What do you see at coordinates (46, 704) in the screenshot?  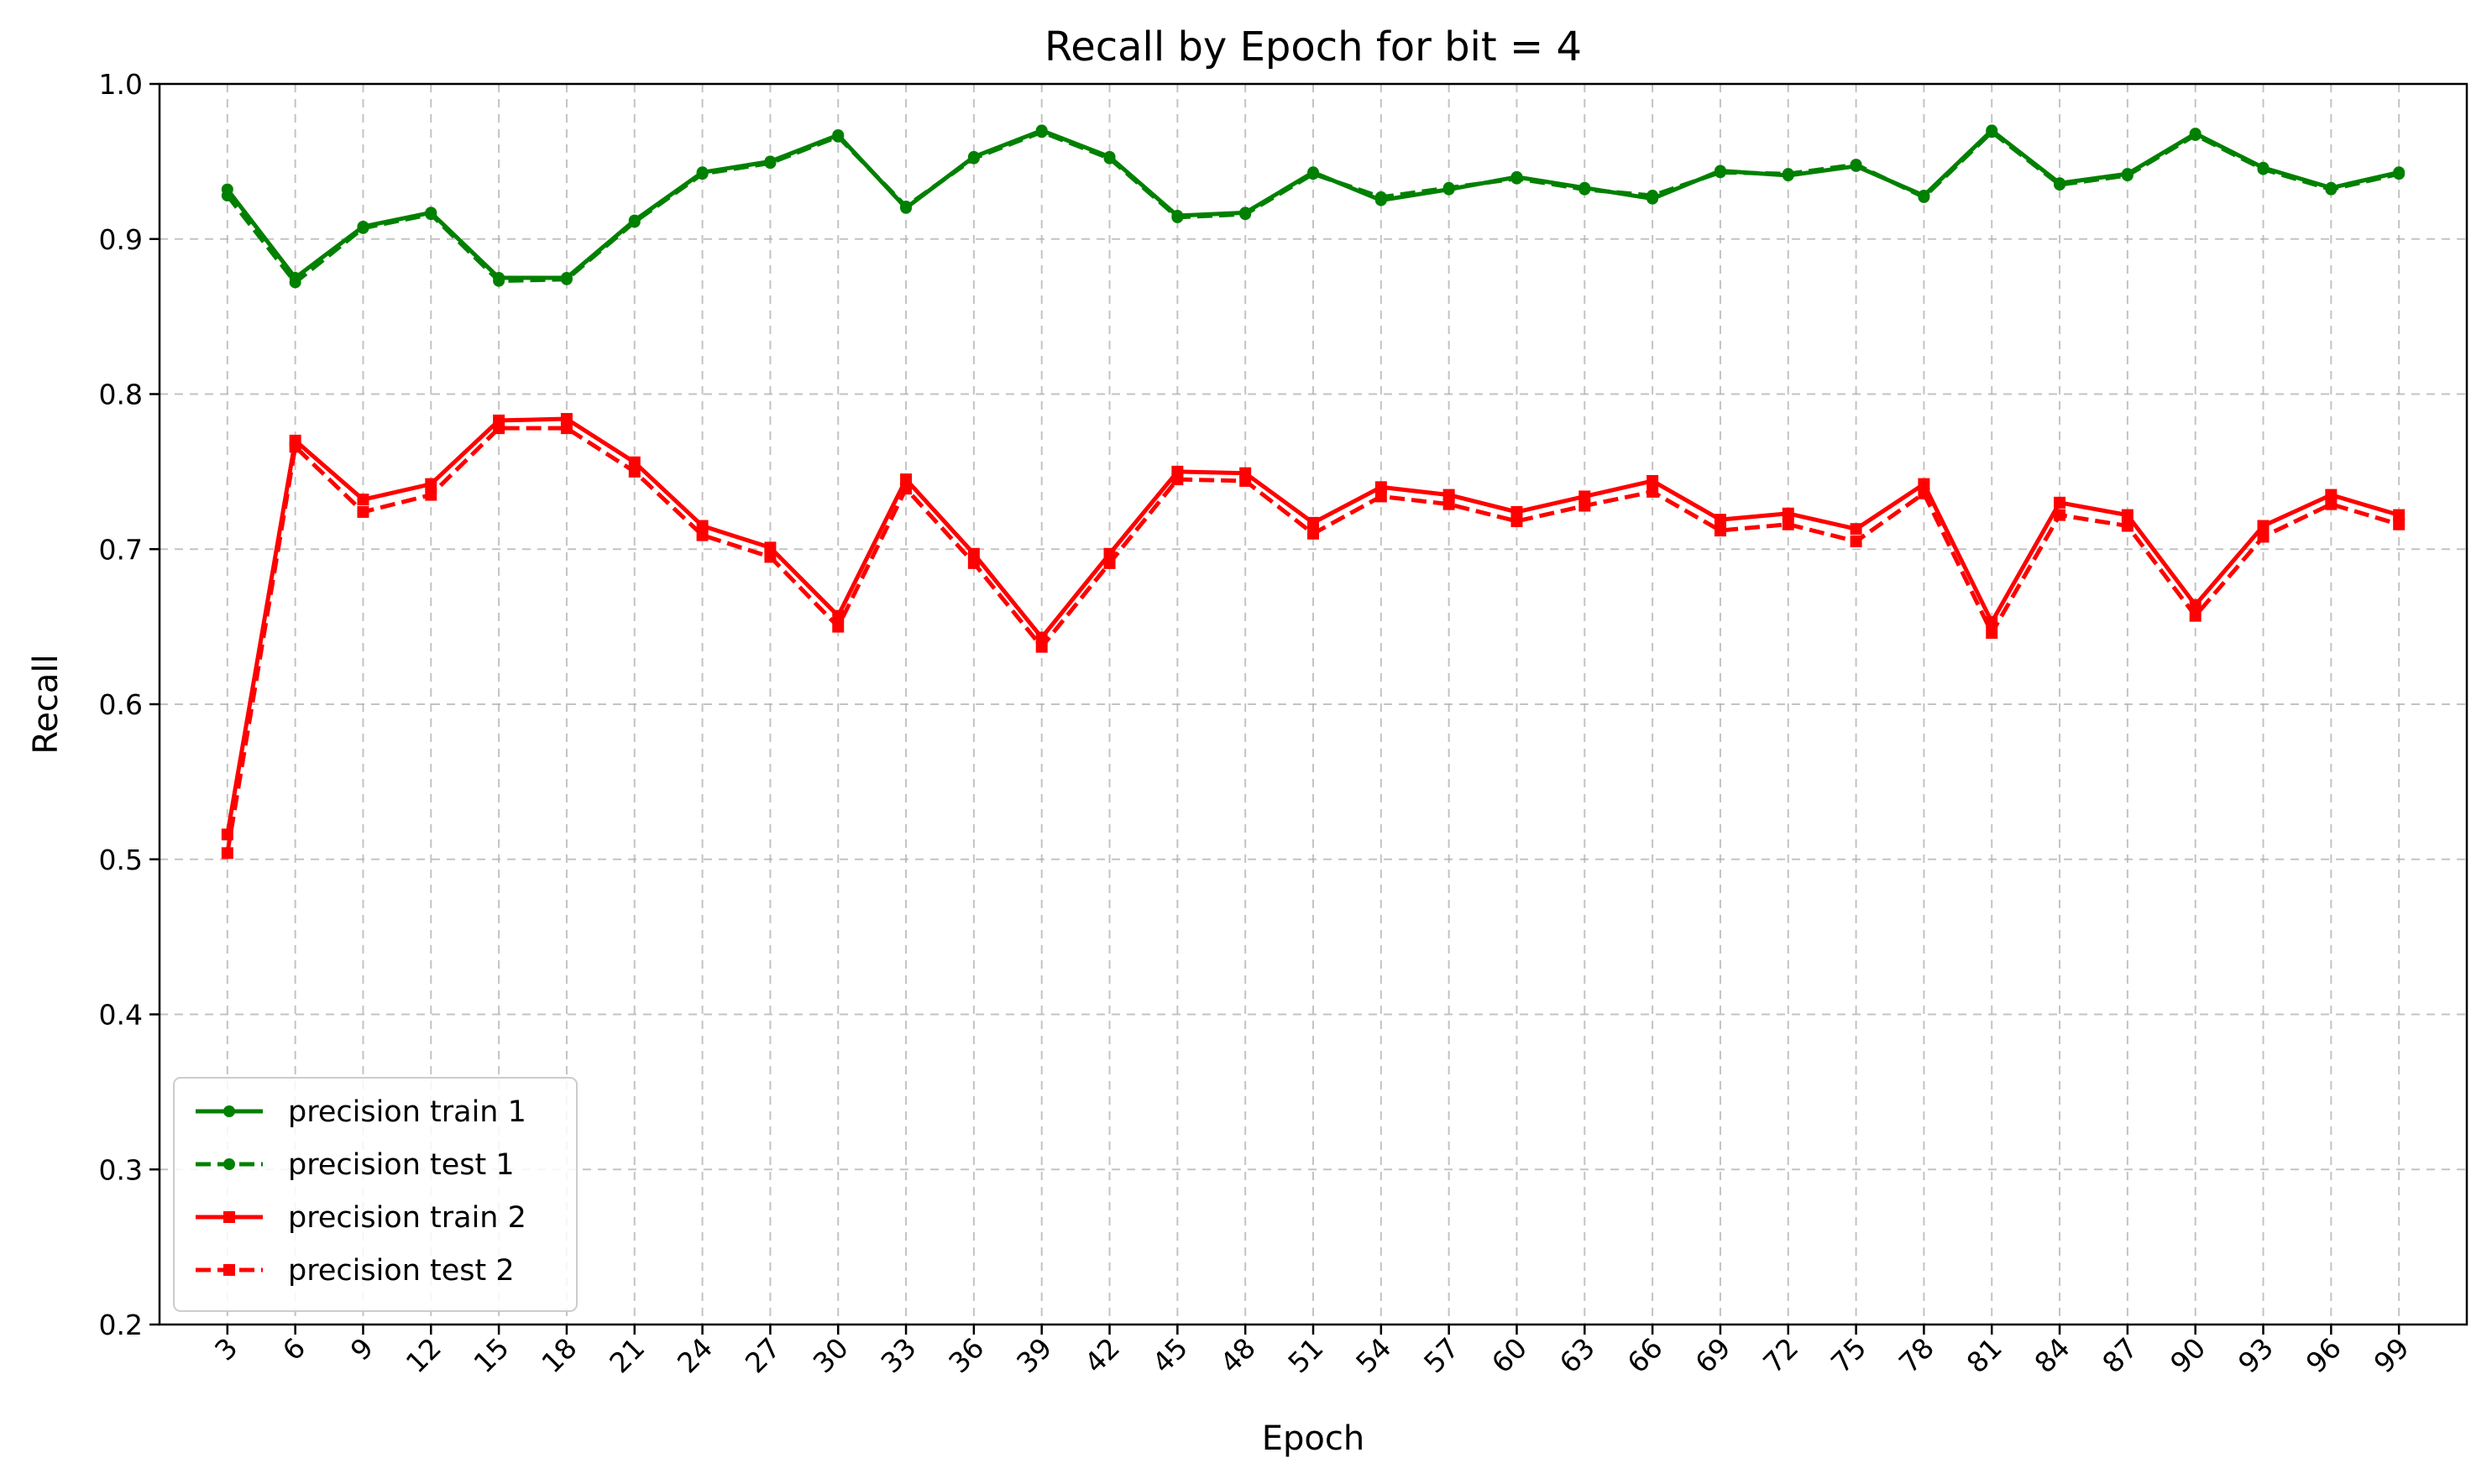 I see `y-axis-label: Recall` at bounding box center [46, 704].